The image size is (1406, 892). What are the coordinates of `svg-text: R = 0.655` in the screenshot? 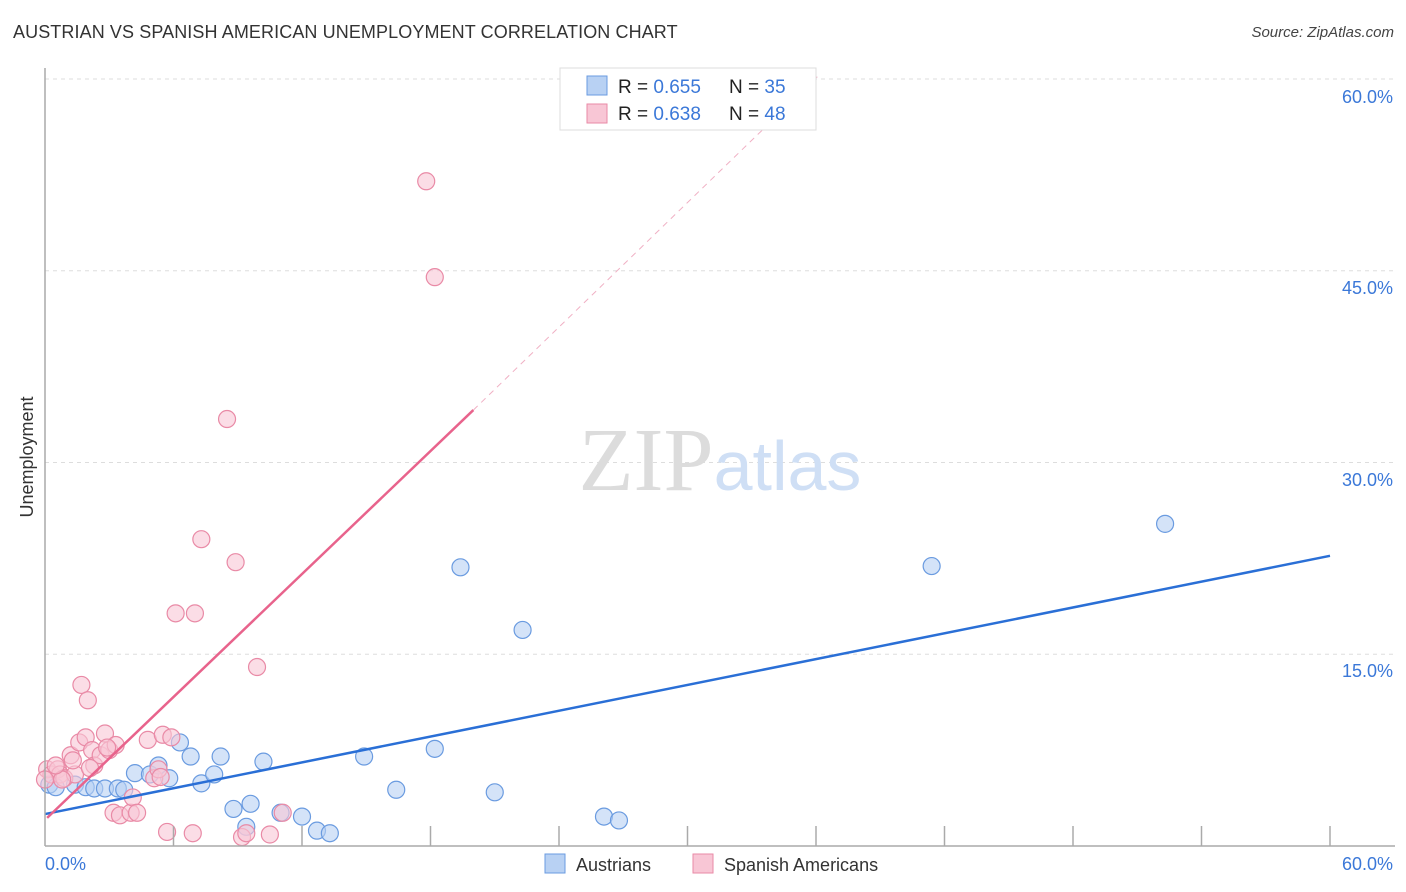 It's located at (659, 87).